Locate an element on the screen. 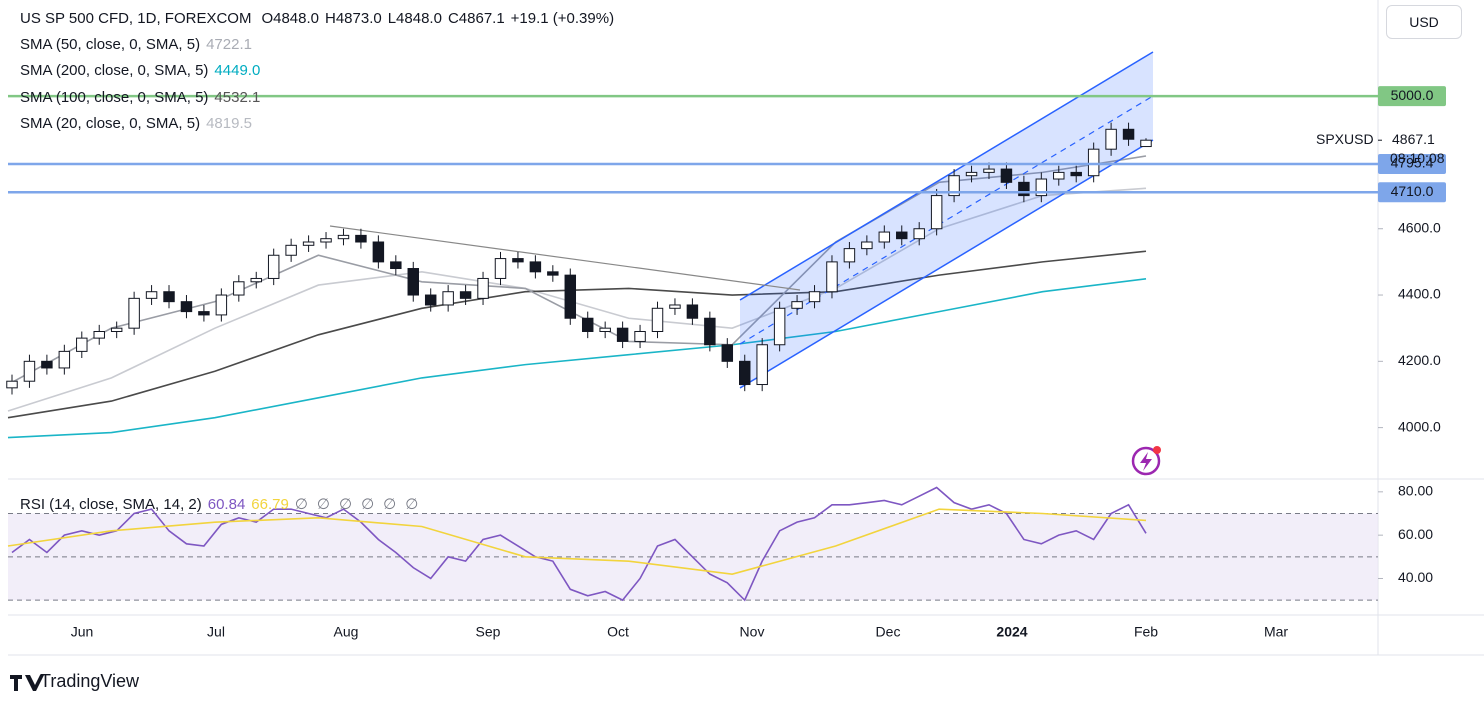  level-label: 4710.0 is located at coordinates (1412, 191).